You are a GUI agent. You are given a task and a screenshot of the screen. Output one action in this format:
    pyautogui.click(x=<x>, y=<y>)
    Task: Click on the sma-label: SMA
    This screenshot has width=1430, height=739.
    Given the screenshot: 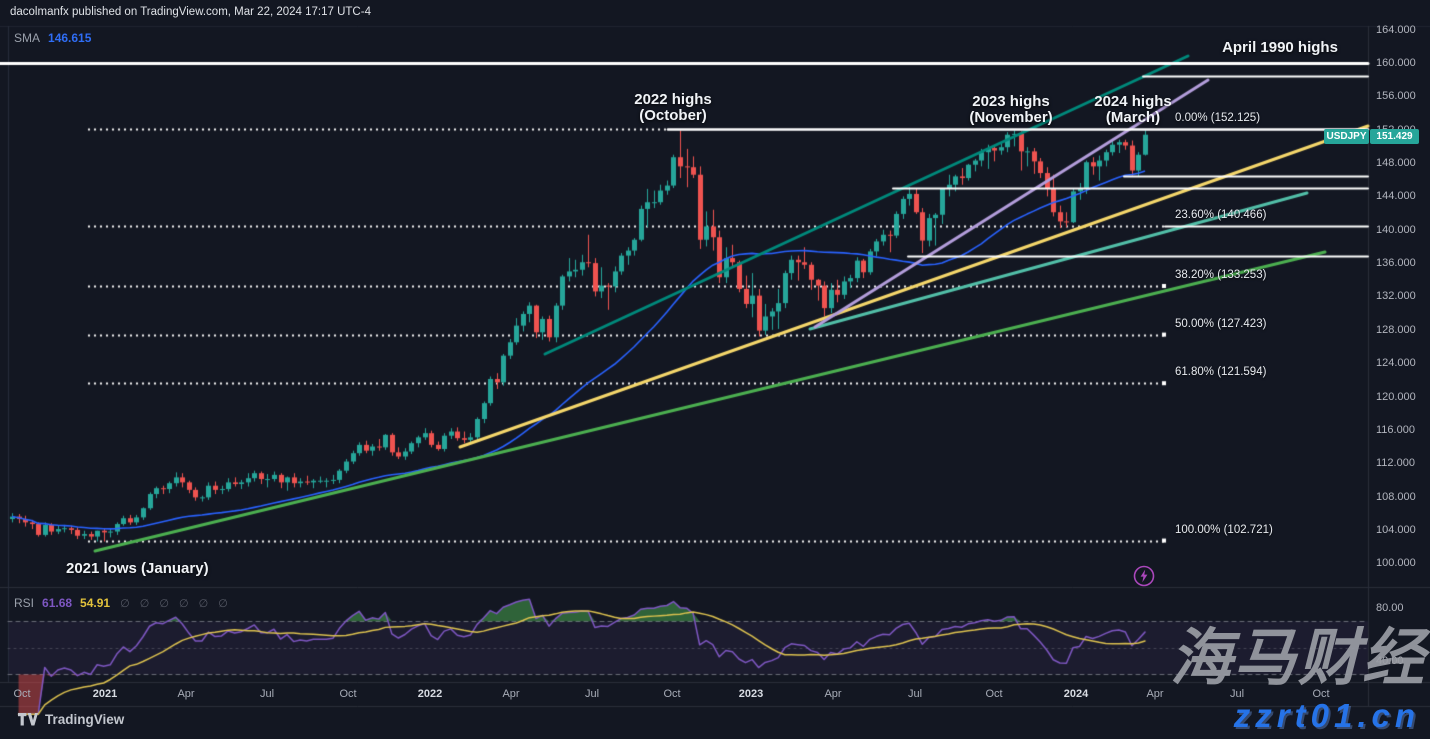 What is the action you would take?
    pyautogui.click(x=27, y=38)
    